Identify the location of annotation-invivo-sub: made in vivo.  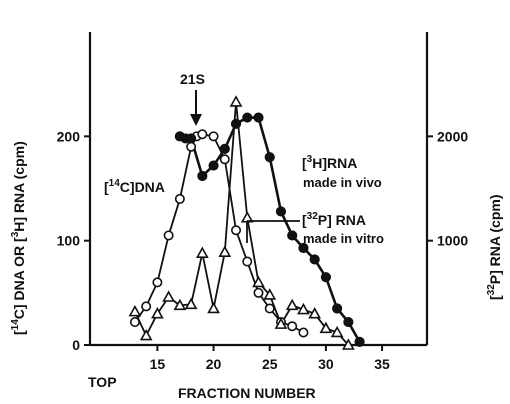
(342, 182).